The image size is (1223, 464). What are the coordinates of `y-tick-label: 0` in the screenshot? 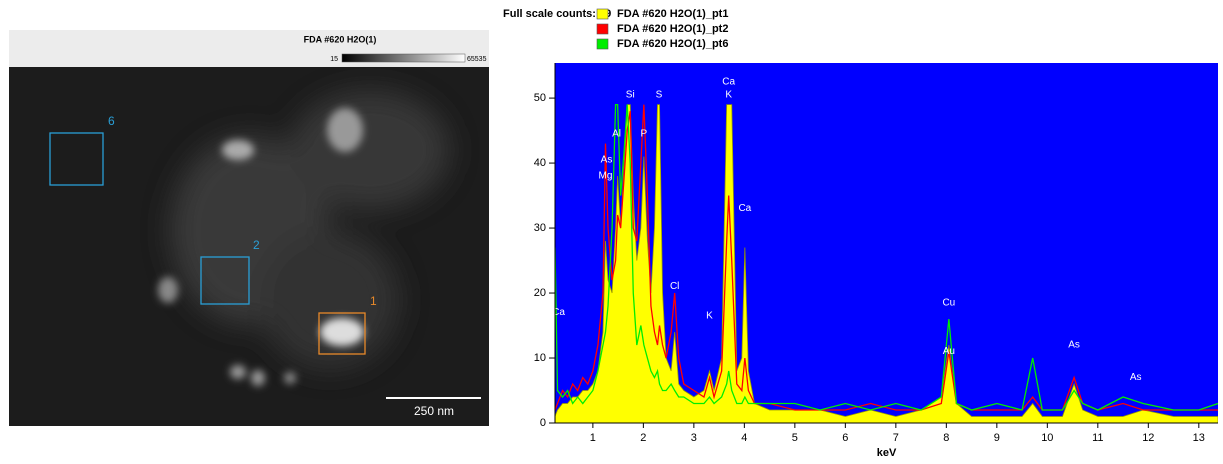 It's located at (543, 423).